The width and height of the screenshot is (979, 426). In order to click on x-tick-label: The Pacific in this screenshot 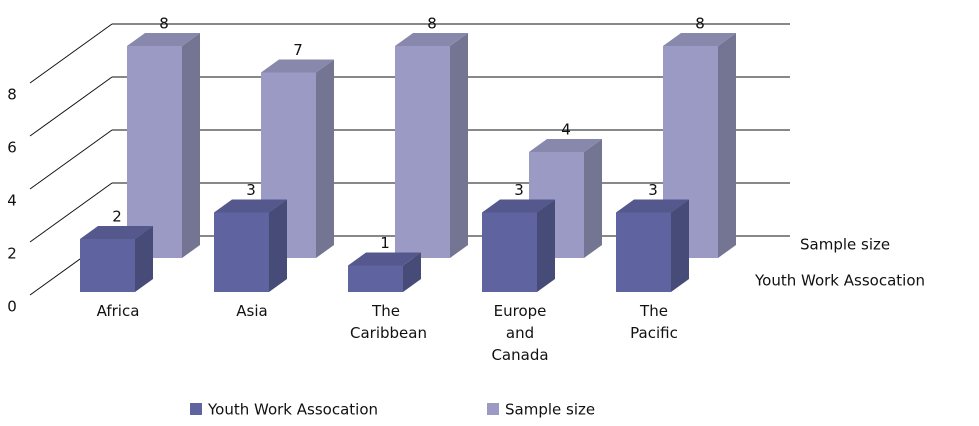, I will do `click(654, 322)`.